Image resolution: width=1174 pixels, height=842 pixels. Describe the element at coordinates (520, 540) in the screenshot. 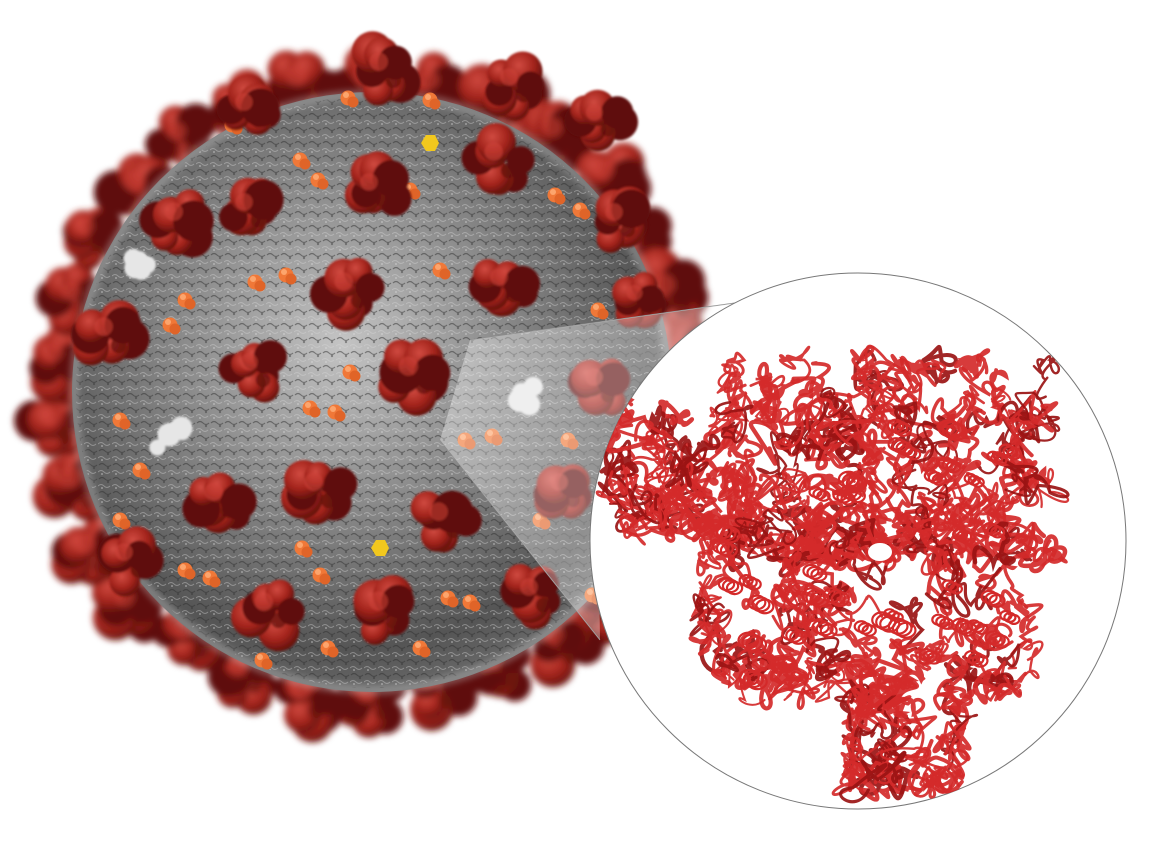

I see `zoom-line-bottom` at that location.